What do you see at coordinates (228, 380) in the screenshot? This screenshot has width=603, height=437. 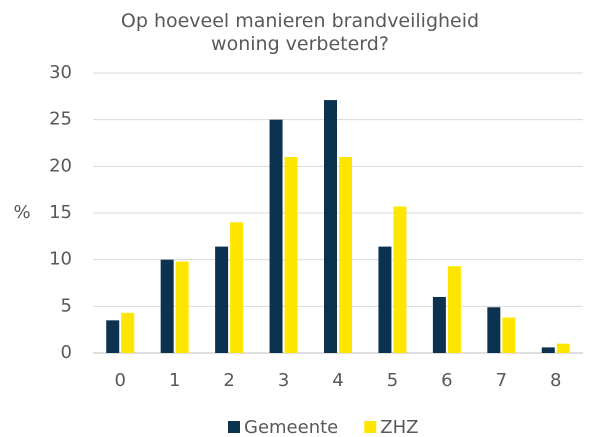 I see `x-tick-label: 2` at bounding box center [228, 380].